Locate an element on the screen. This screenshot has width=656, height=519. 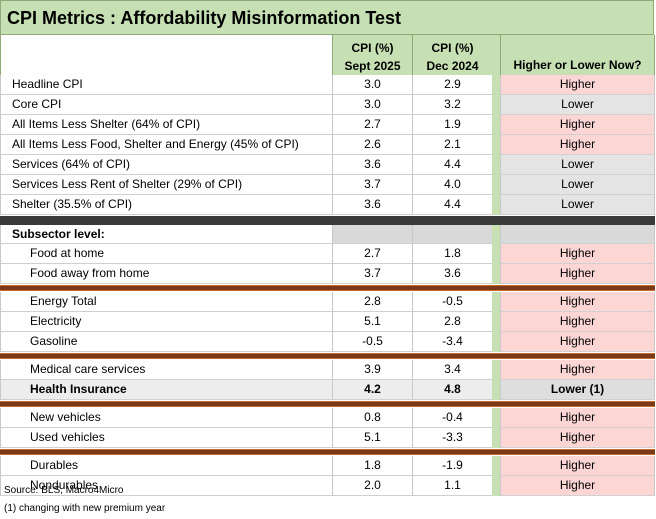
table-row: Electricity 5.1 2.8 Higher is located at coordinates (327, 322).